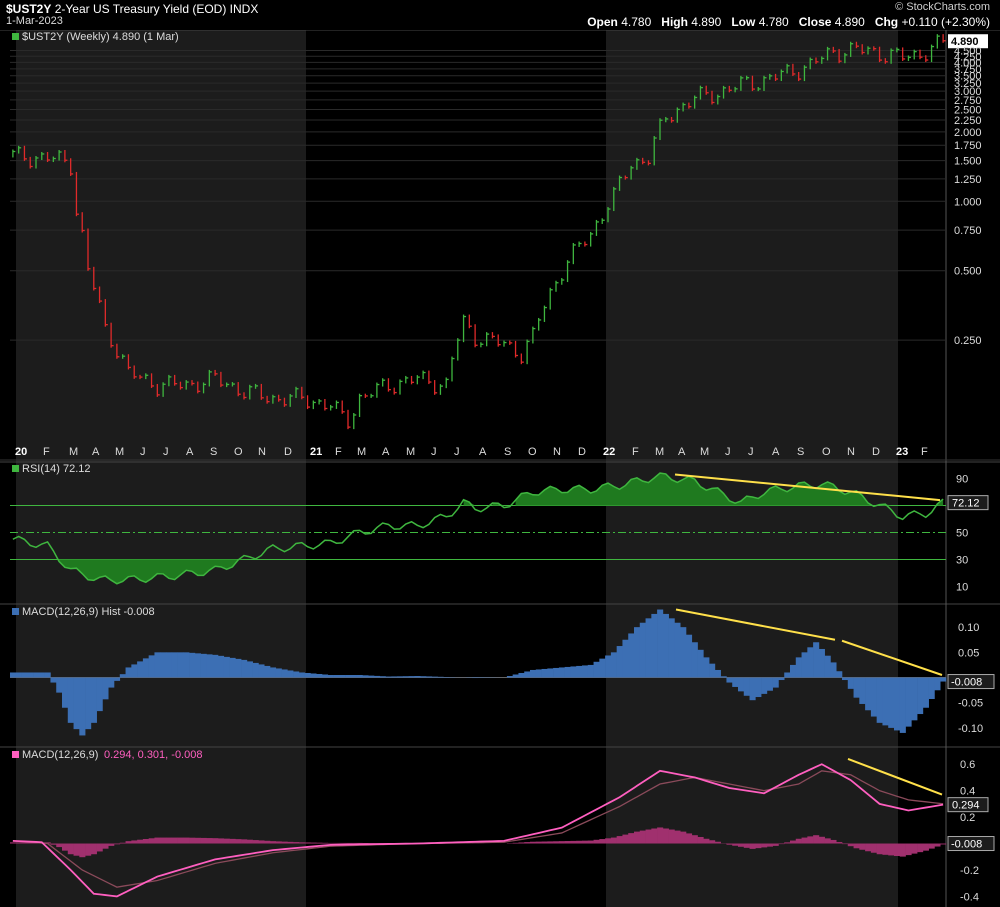 The width and height of the screenshot is (1000, 907). Describe the element at coordinates (807, 487) in the screenshot. I see `rsi-trendline` at that location.